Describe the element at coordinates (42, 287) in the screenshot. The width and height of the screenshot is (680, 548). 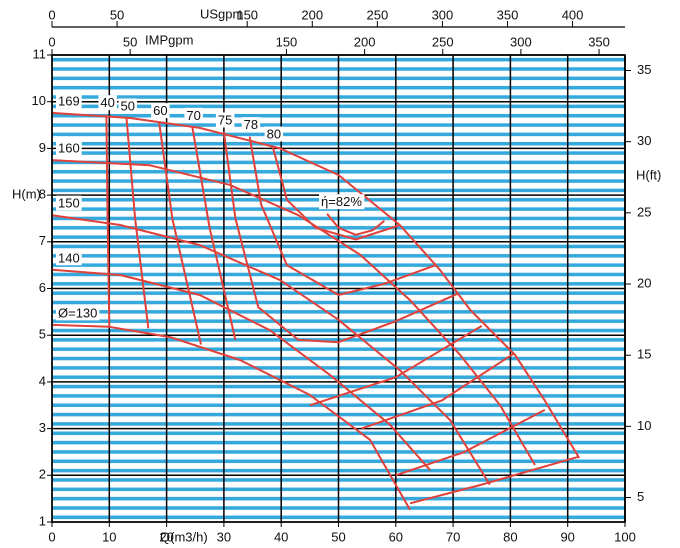
I see `y-tick-label: 6` at that location.